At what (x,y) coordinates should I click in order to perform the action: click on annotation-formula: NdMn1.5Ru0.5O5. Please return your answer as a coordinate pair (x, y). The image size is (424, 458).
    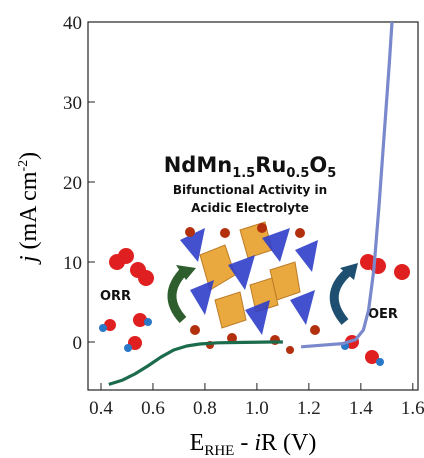
    Looking at the image, I should click on (250, 167).